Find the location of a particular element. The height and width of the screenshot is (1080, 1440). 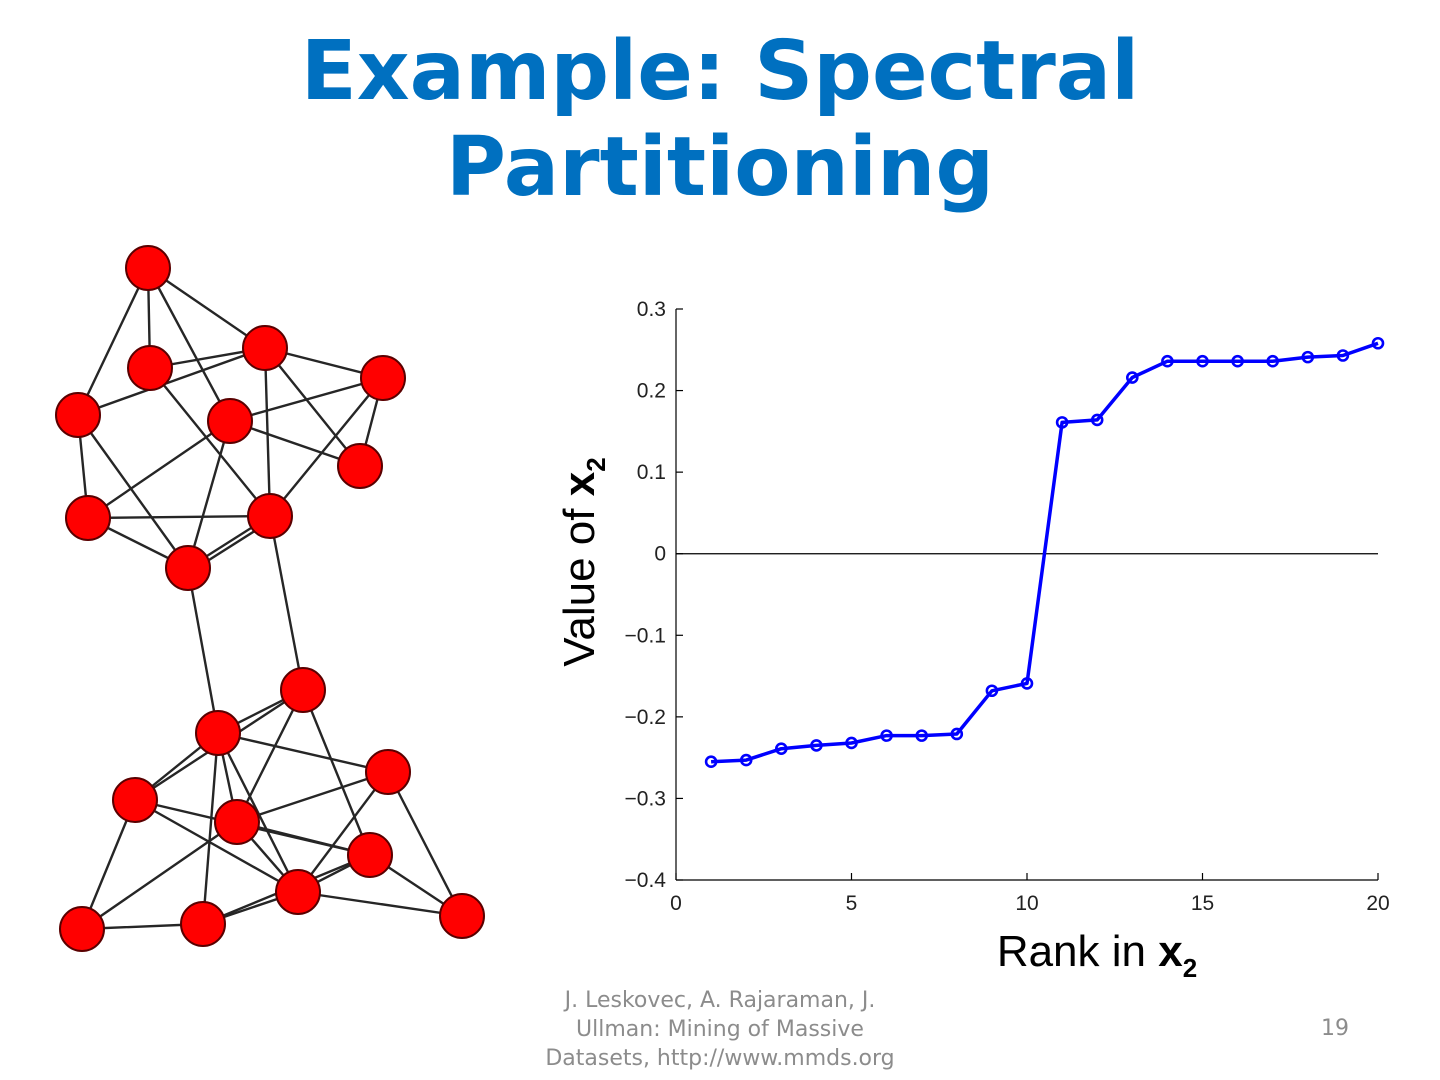

x-tick-label: 0 is located at coordinates (676, 903).